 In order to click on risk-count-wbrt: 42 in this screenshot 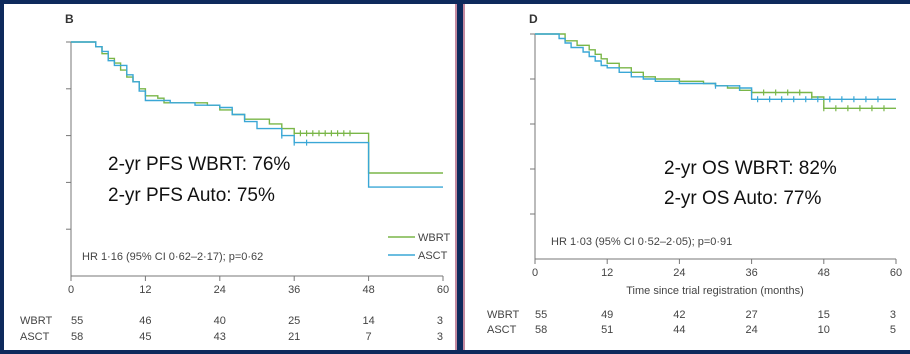, I will do `click(679, 315)`.